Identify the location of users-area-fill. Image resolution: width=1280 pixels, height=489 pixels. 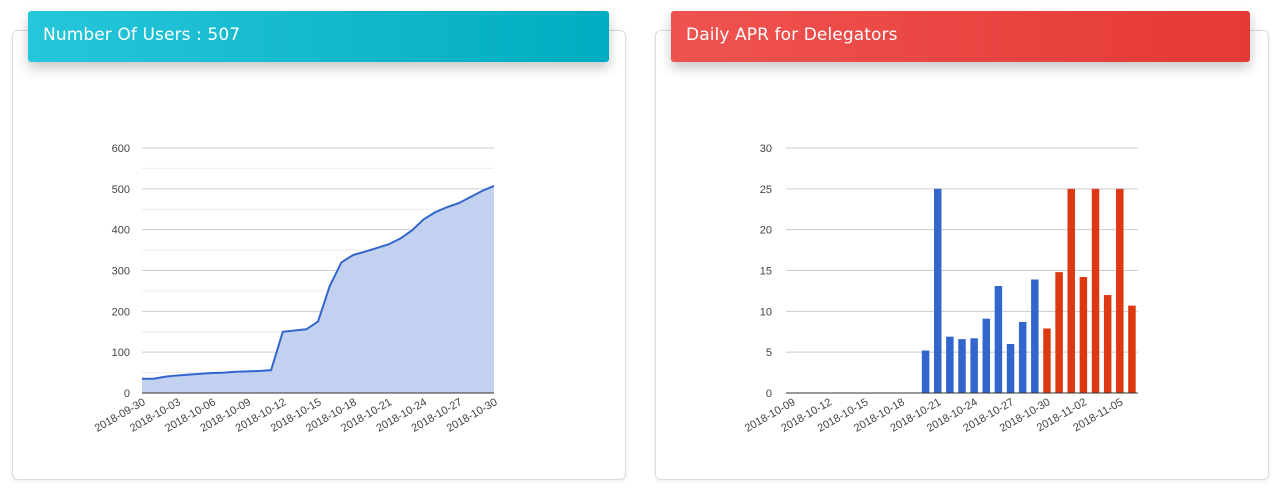
(318, 289).